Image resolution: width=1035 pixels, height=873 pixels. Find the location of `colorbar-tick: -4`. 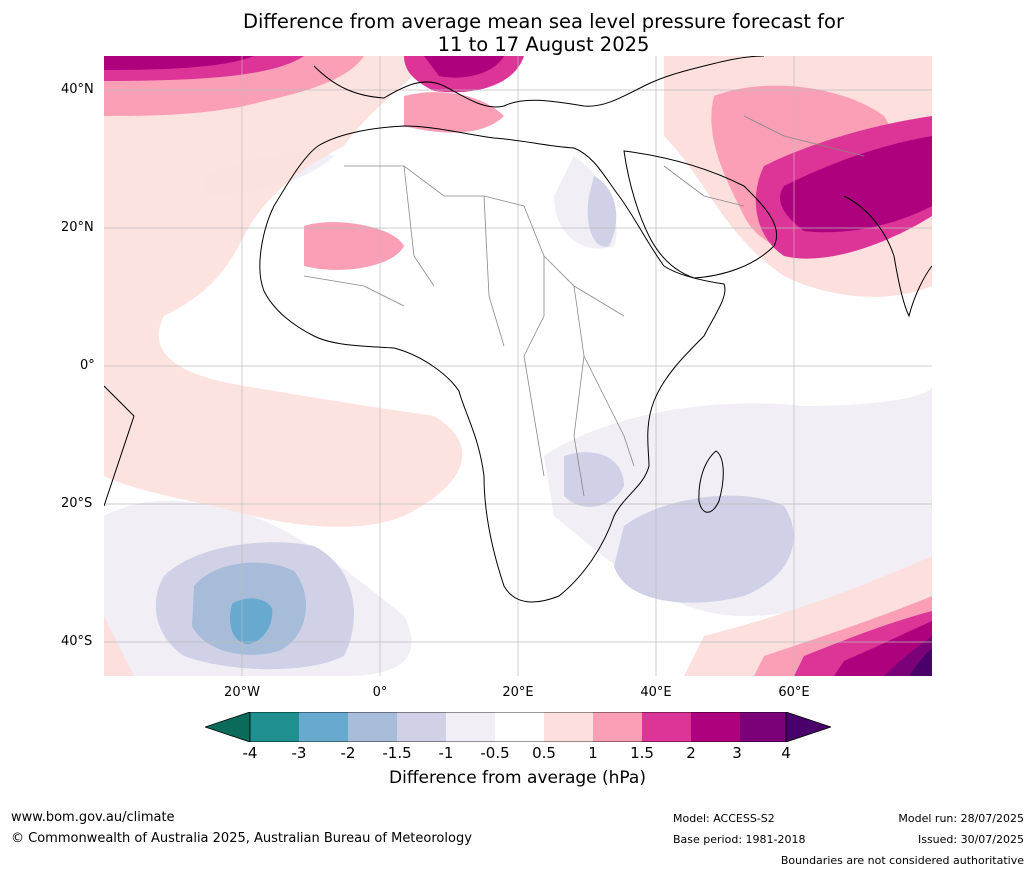

colorbar-tick: -4 is located at coordinates (250, 753).